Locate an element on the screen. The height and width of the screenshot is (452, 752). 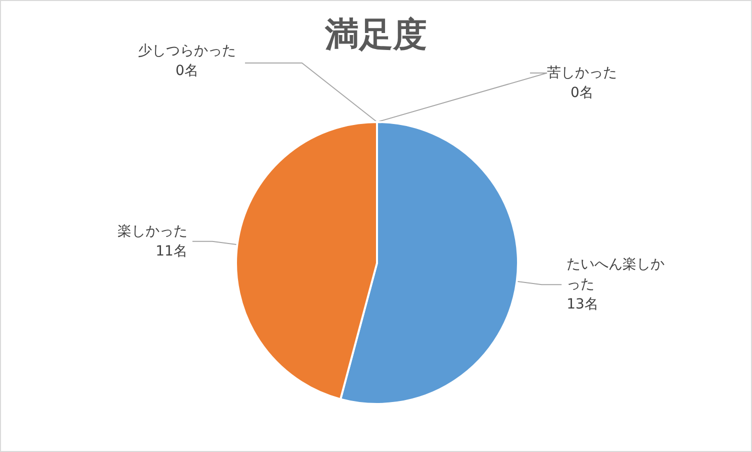
slice-label: たいへん楽しかった is located at coordinates (615, 274).